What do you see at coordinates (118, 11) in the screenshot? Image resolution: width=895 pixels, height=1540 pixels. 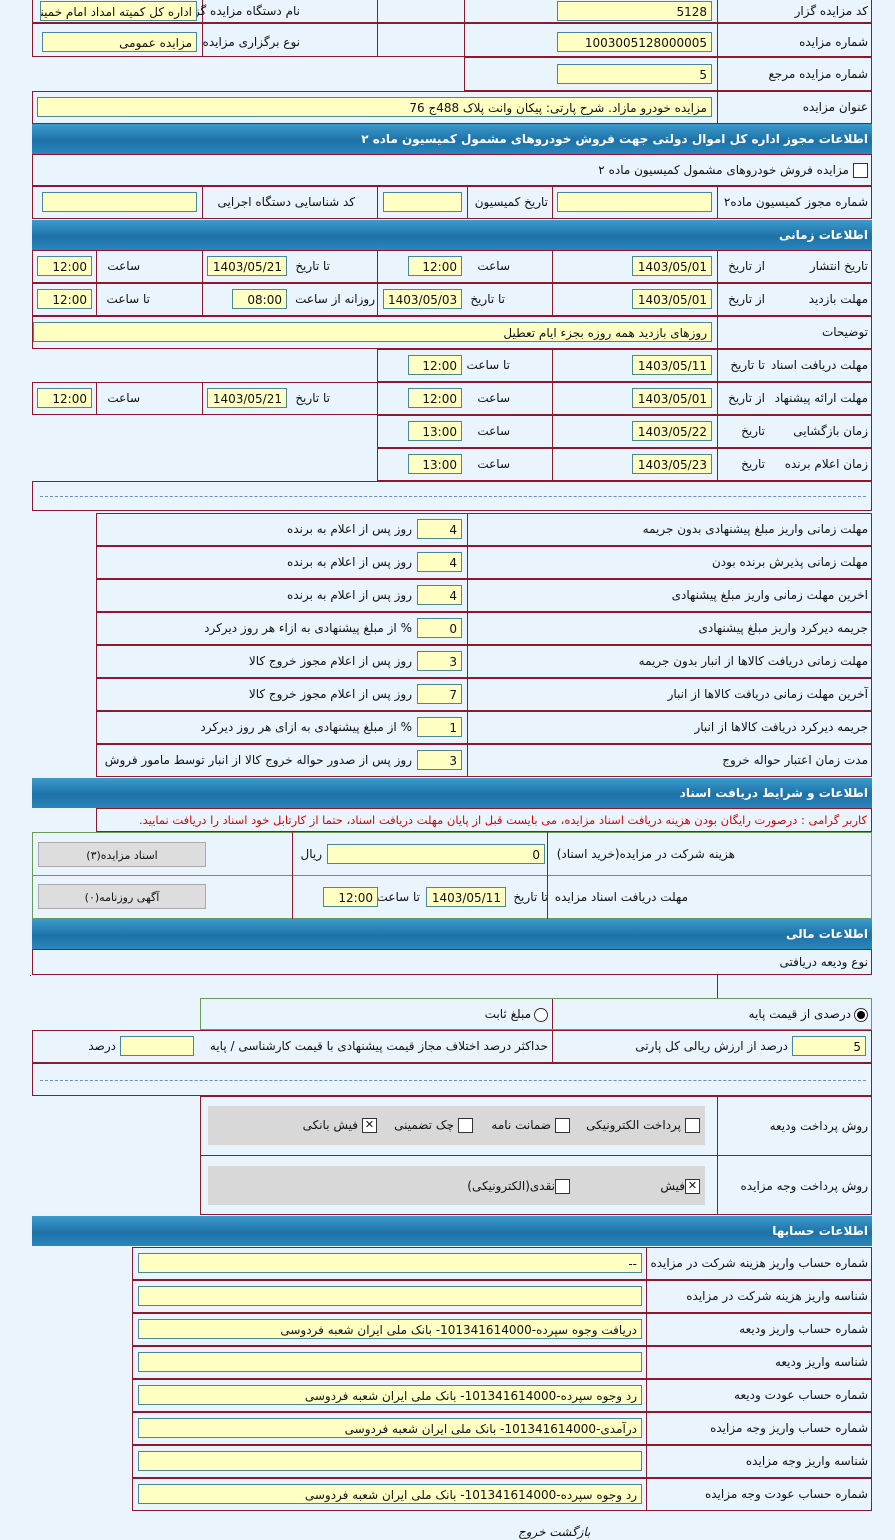 I see `auctioneer-name-field: اداره کل کمیته امداد امام خمینی` at bounding box center [118, 11].